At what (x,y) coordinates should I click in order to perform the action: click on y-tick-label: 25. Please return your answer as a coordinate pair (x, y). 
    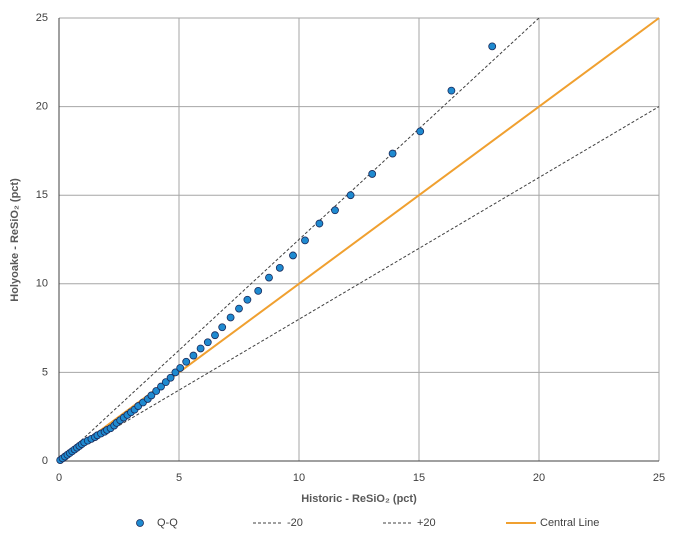
    Looking at the image, I should click on (42, 18).